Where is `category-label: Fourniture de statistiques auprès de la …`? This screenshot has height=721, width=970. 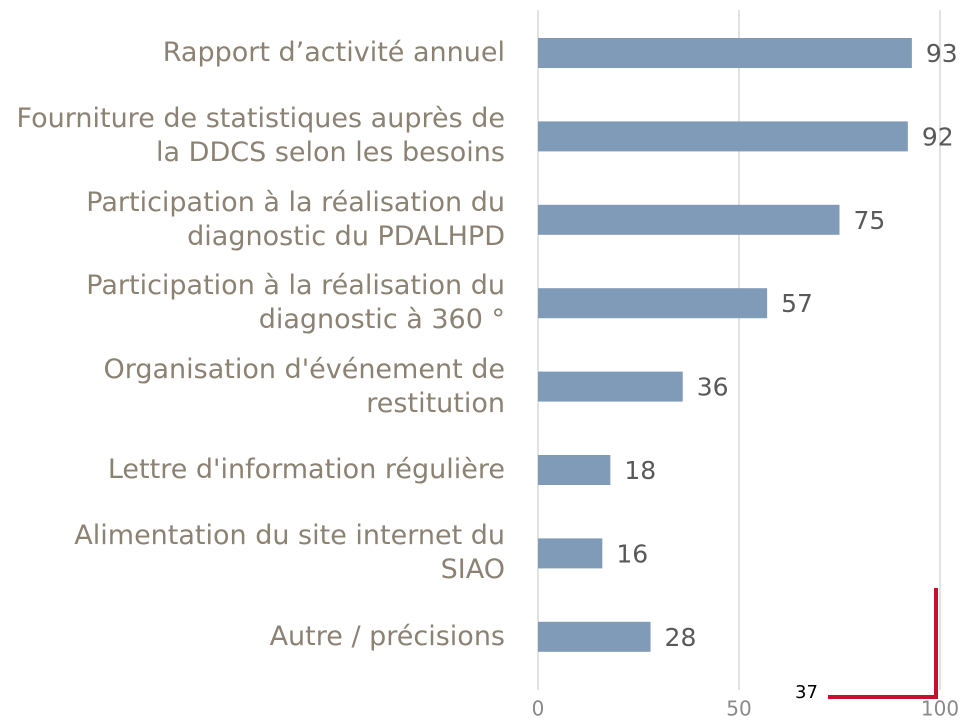 category-label: Fourniture de statistiques auprès de la … is located at coordinates (260, 136).